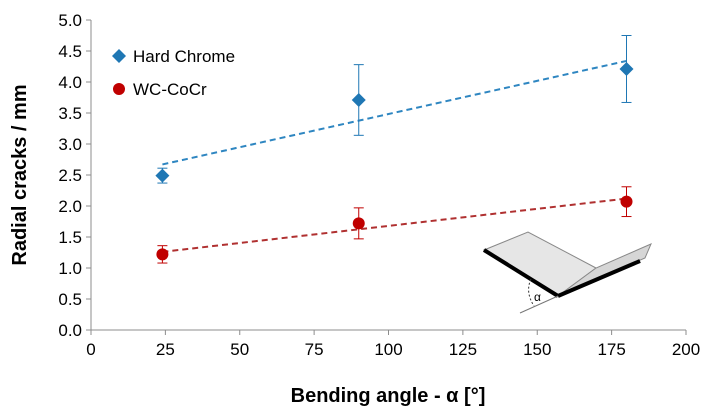  What do you see at coordinates (239, 349) in the screenshot?
I see `x-tick-label: 50` at bounding box center [239, 349].